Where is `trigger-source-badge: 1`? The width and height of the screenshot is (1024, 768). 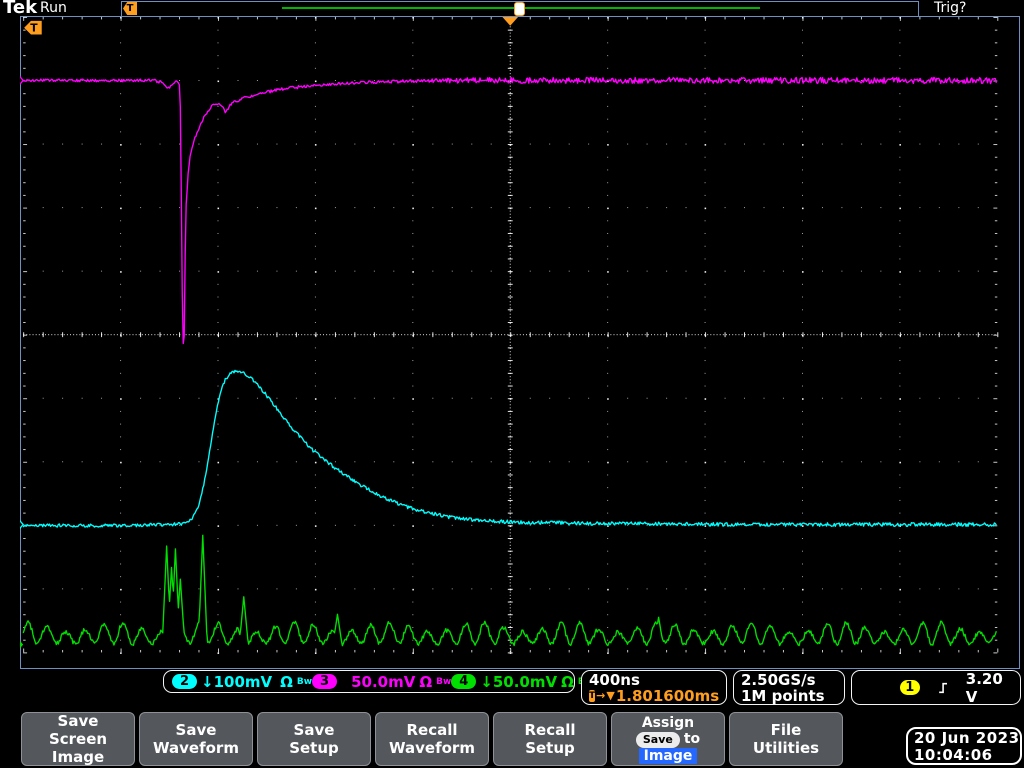 trigger-source-badge: 1 is located at coordinates (910, 687).